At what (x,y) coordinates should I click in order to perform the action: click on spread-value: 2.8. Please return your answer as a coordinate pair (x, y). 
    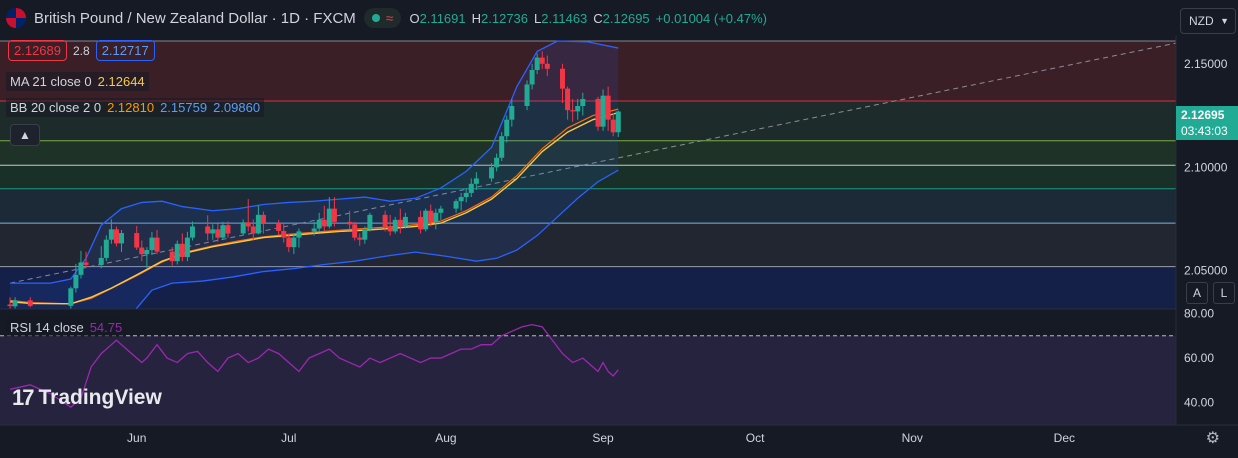
    Looking at the image, I should click on (81, 50).